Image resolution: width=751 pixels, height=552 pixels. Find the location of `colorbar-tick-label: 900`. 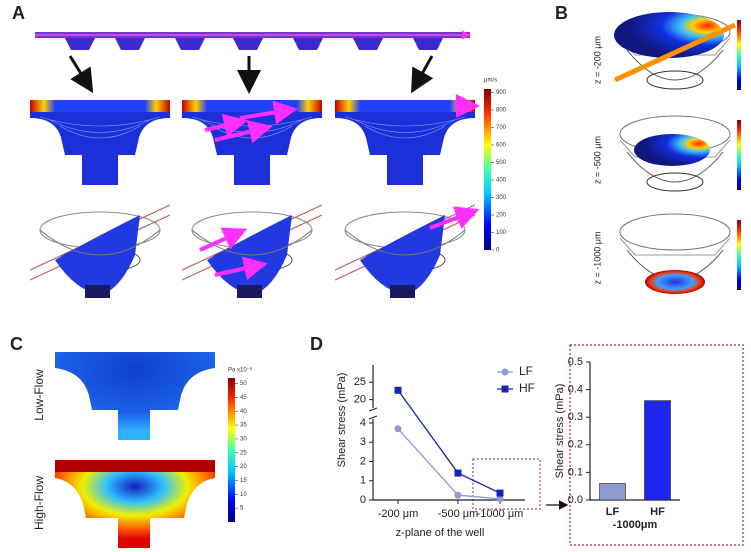

colorbar-tick-label: 900 is located at coordinates (501, 93).